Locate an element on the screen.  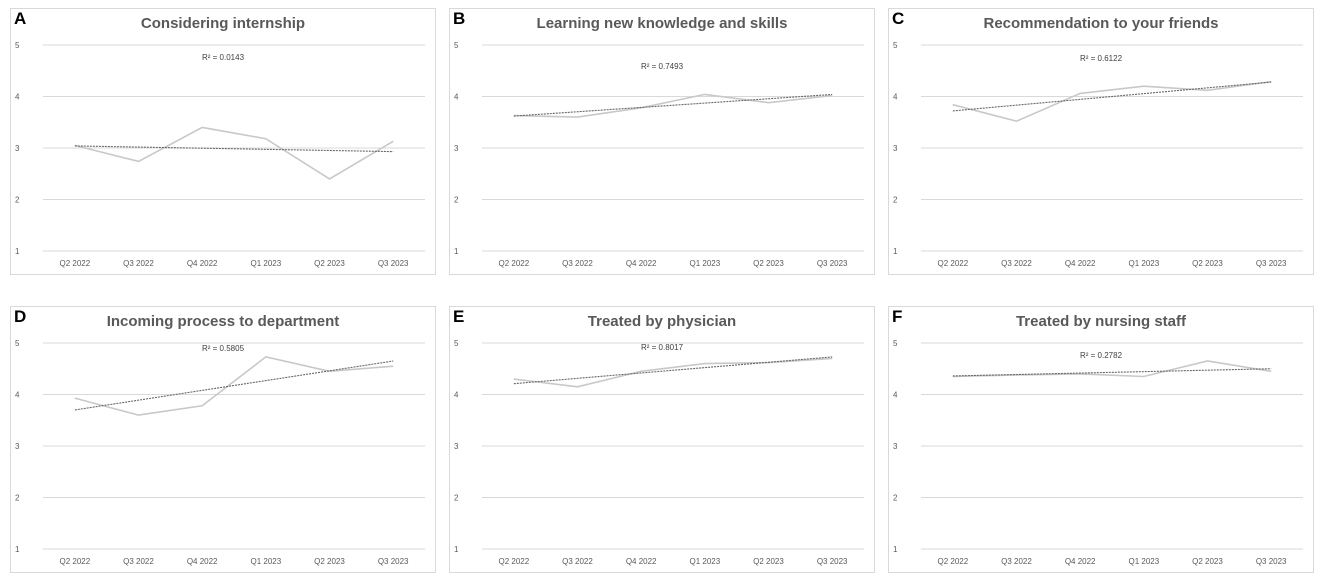
chart-title: Treated by physician is located at coordinates (662, 321).